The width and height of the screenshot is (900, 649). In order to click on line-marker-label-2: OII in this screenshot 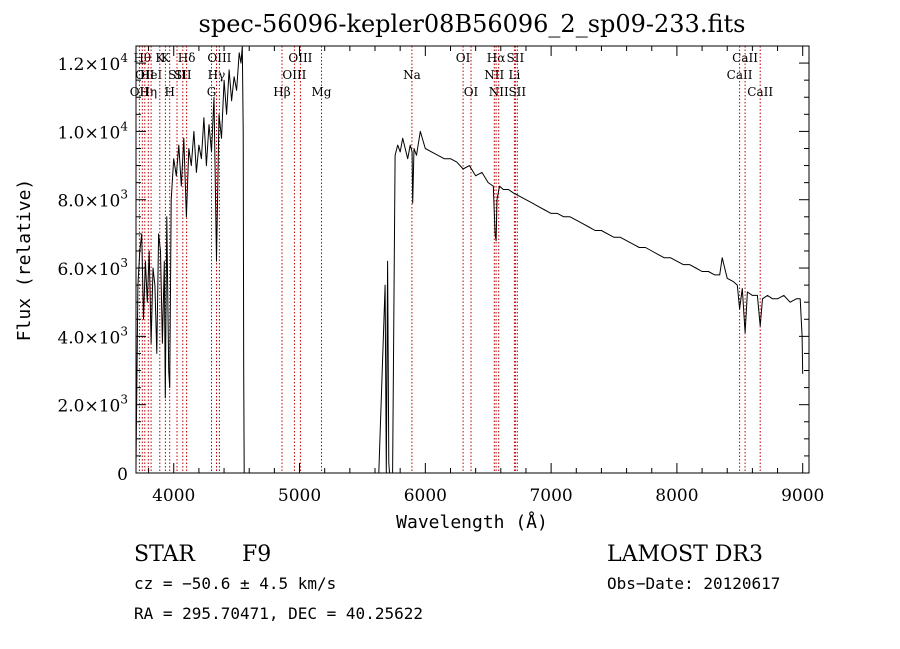, I will do `click(145, 75)`.